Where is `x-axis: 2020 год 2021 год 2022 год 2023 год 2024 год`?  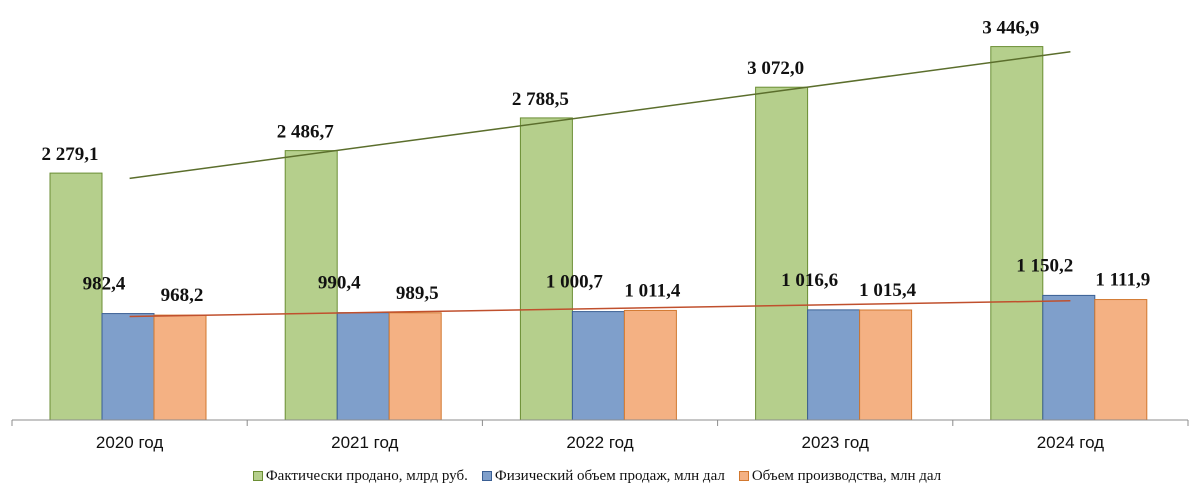
x-axis: 2020 год 2021 год 2022 год 2023 год 2024 год is located at coordinates (600, 435).